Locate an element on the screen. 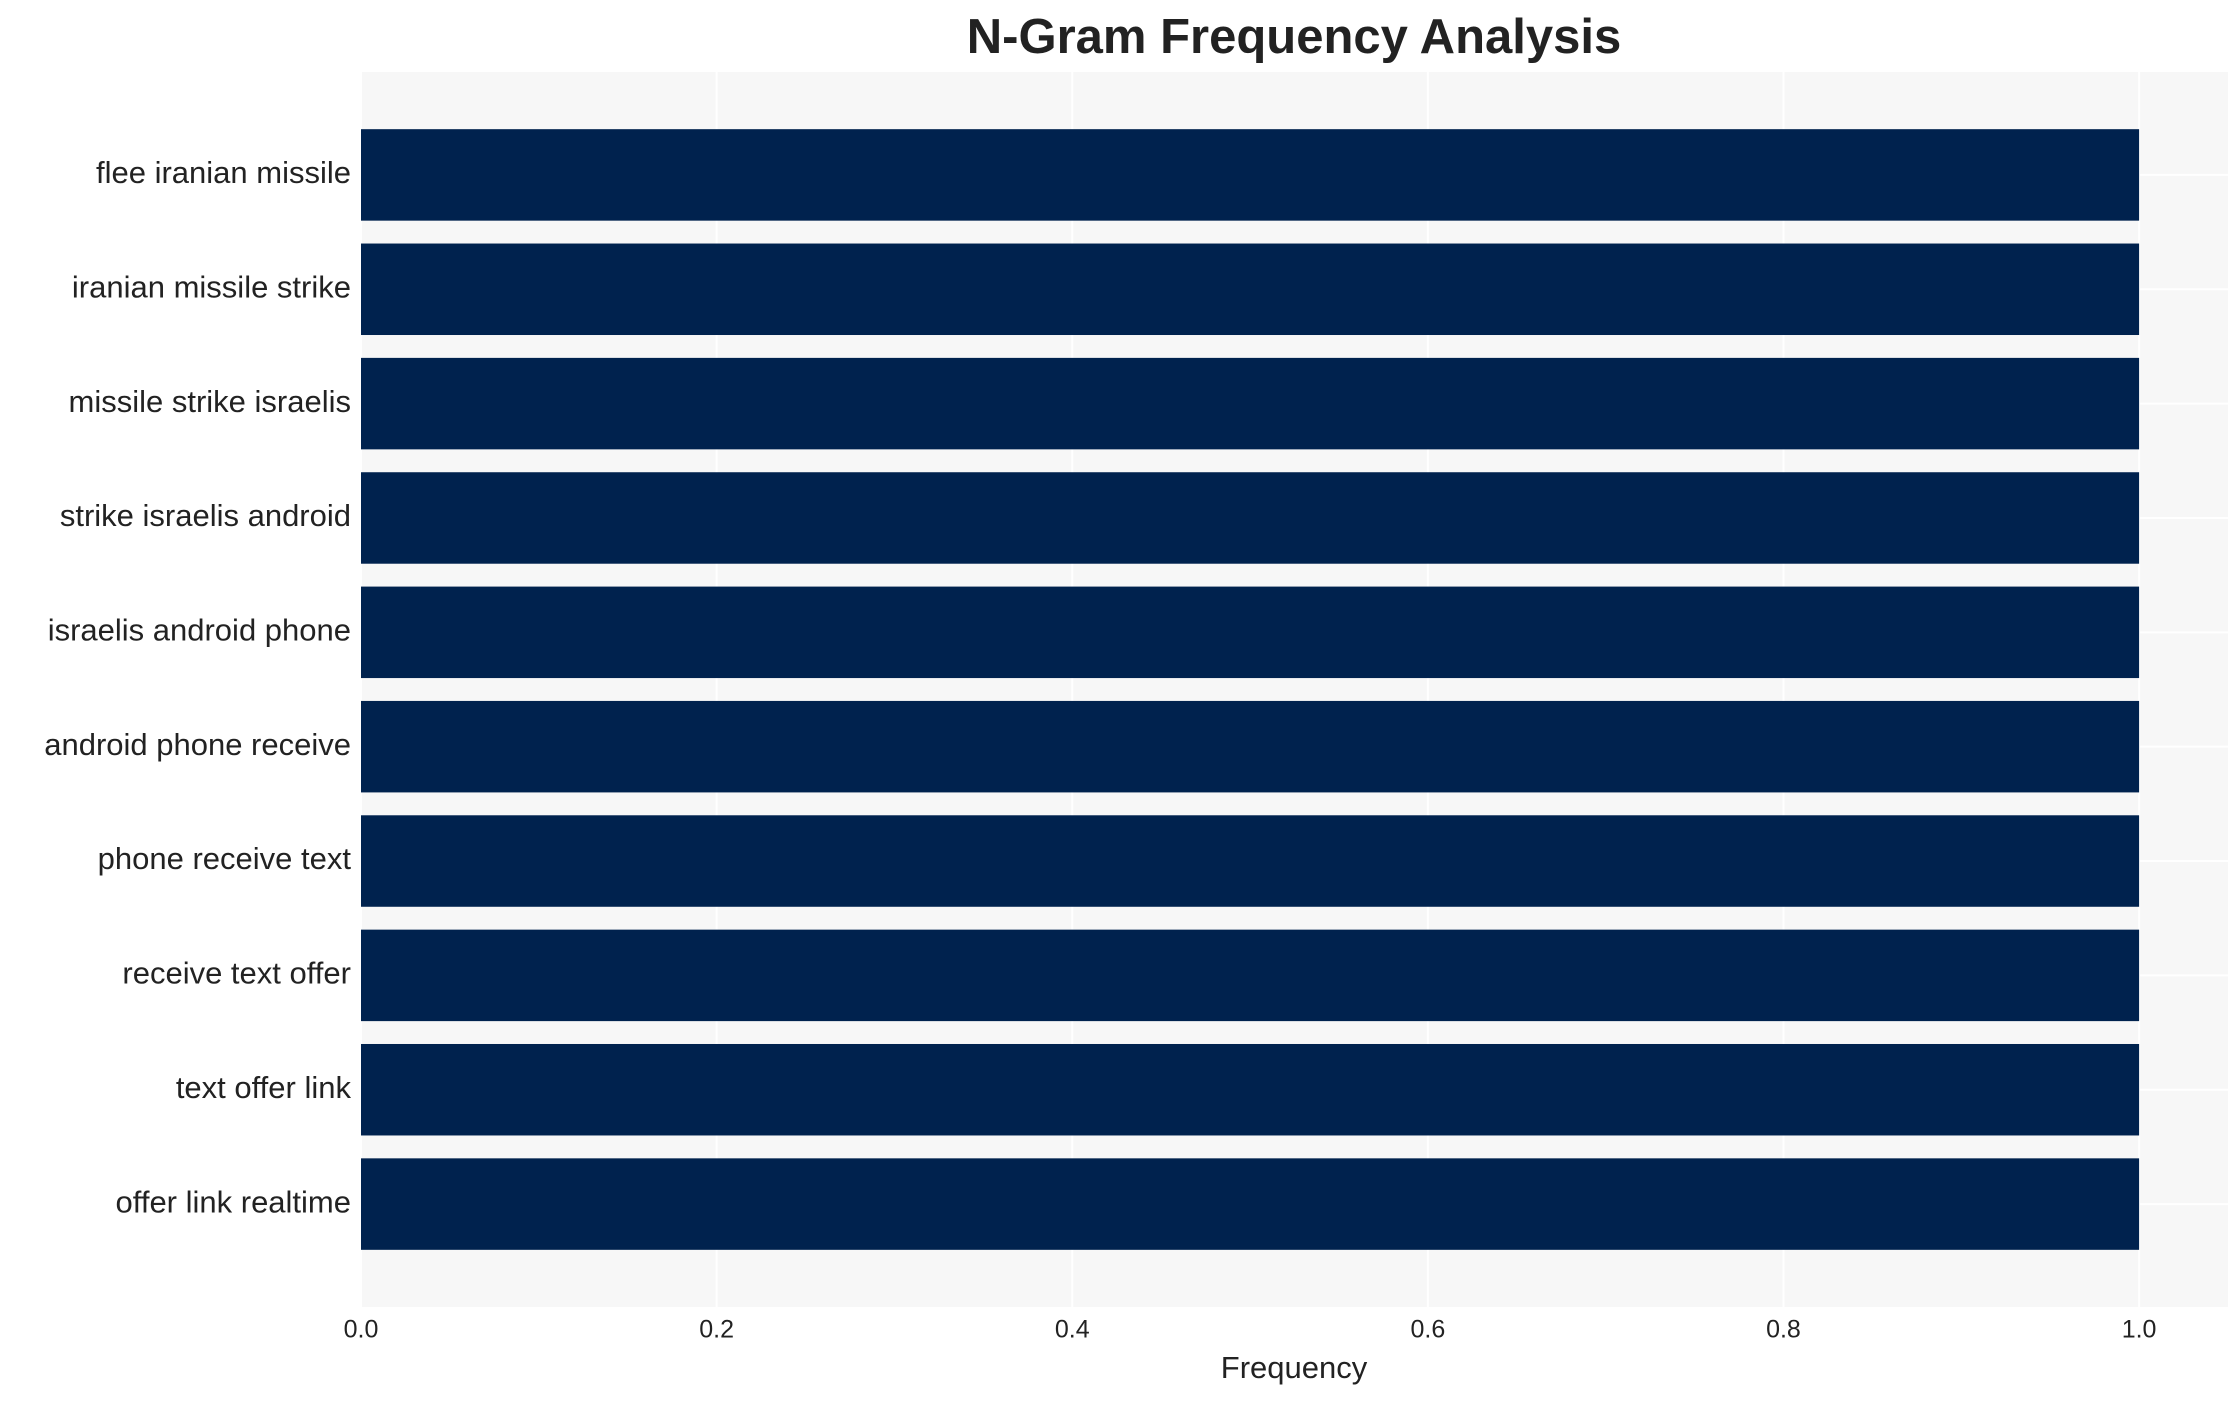  y-tick-label: text offer link is located at coordinates (264, 1087).